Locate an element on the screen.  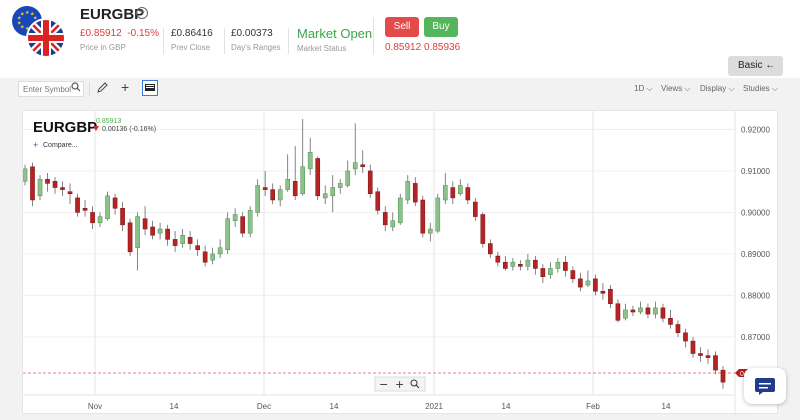
compare-plus-icon: + is located at coordinates (35, 145).